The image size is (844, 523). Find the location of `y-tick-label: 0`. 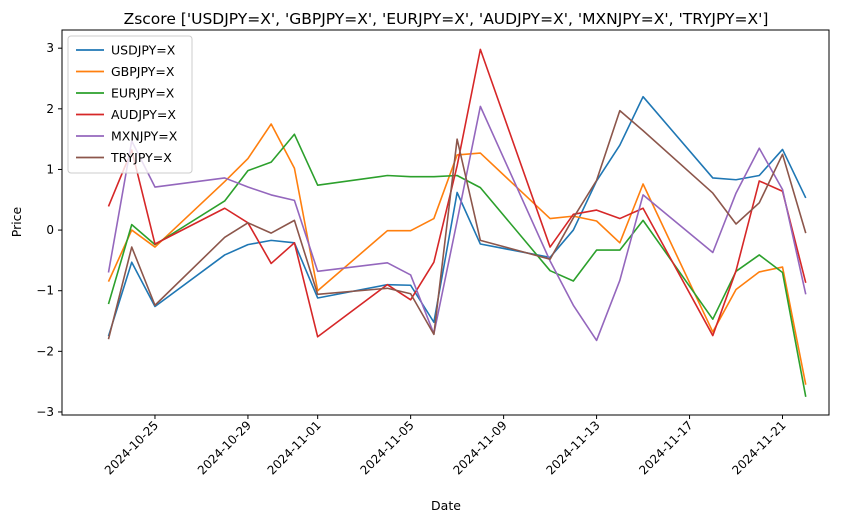

y-tick-label: 0 is located at coordinates (50, 230).